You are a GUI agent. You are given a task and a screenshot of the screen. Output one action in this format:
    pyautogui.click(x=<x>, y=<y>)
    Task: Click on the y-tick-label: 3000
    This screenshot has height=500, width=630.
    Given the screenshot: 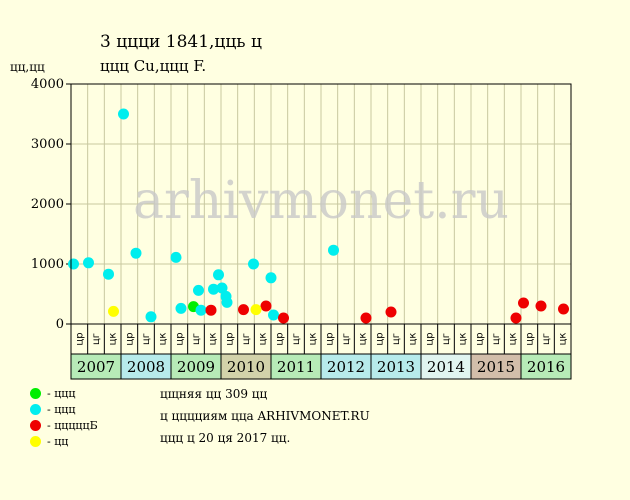 What is the action you would take?
    pyautogui.click(x=47, y=144)
    